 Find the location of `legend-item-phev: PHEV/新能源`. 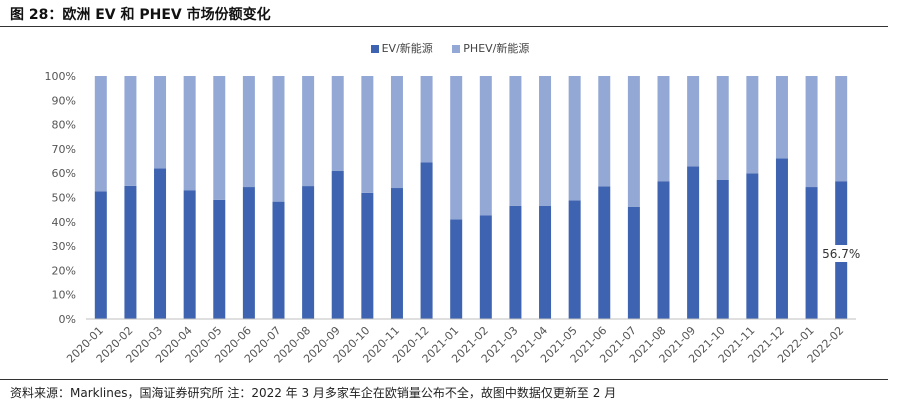

legend-item-phev: PHEV/新能源 is located at coordinates (490, 48).